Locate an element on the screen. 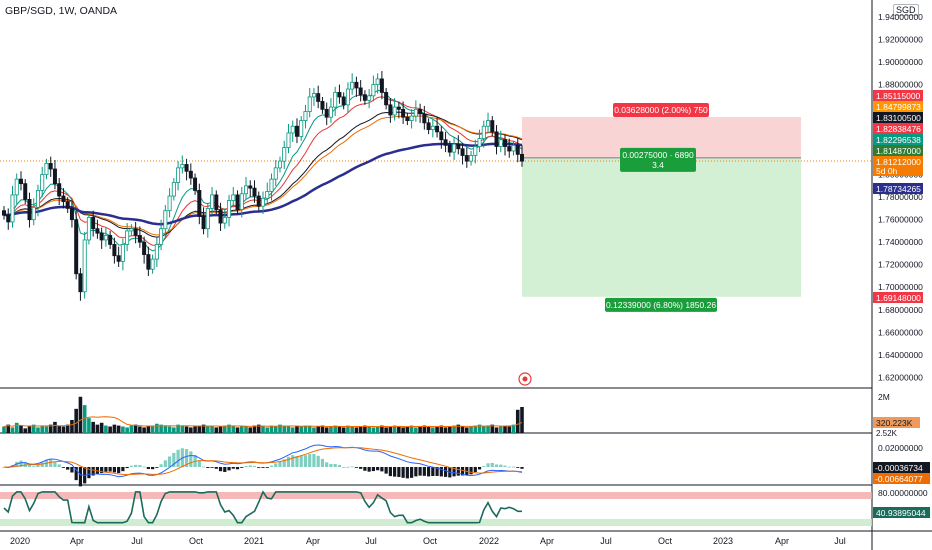 The width and height of the screenshot is (932, 550). indicator-logo-dot is located at coordinates (525, 379).